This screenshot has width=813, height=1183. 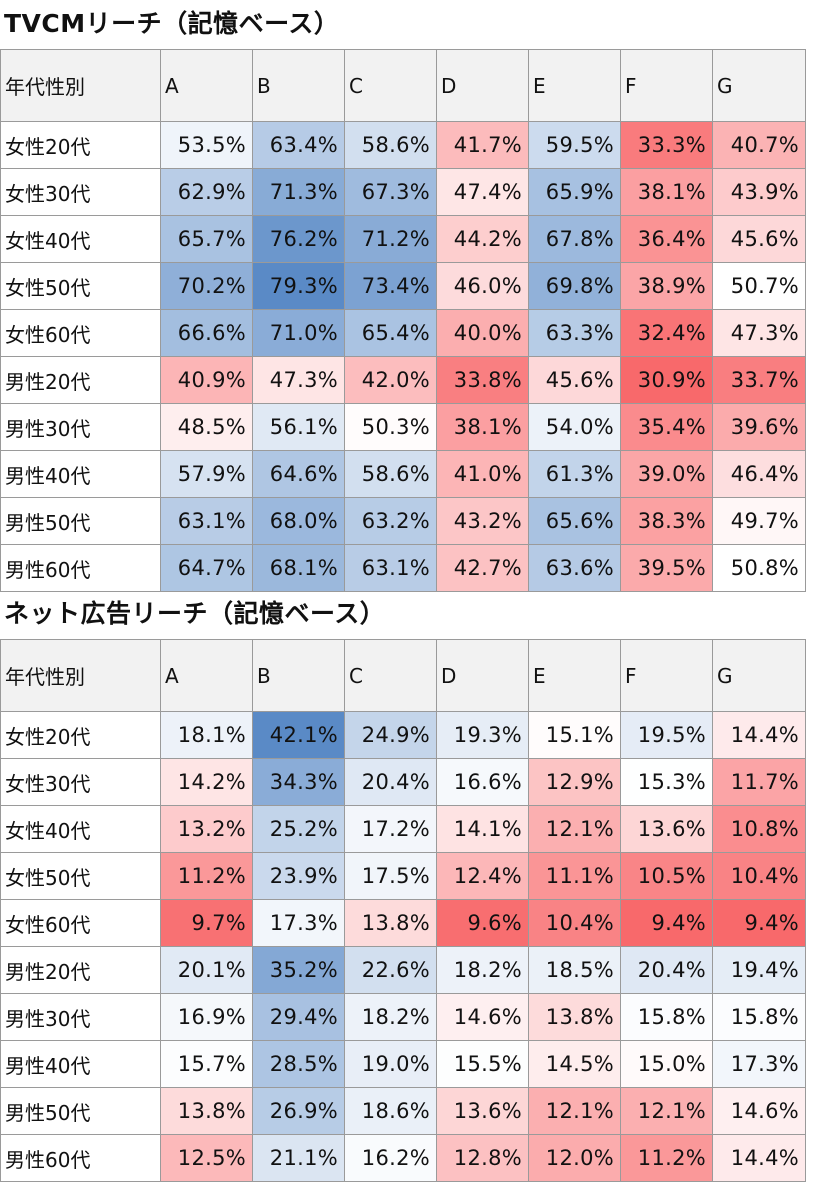 I want to click on table-row: 男性60代 12.5% 21.1% 16.2% 12.8% 12.0% 11.2% 14.4%, so click(x=403, y=1158).